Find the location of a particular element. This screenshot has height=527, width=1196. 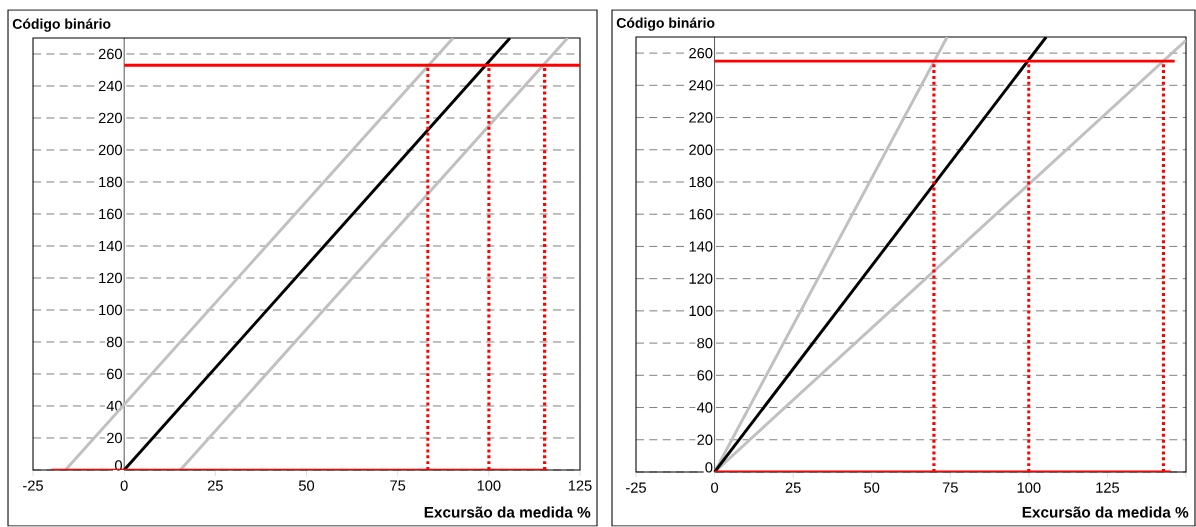

y-tick-label: 40 is located at coordinates (705, 407).